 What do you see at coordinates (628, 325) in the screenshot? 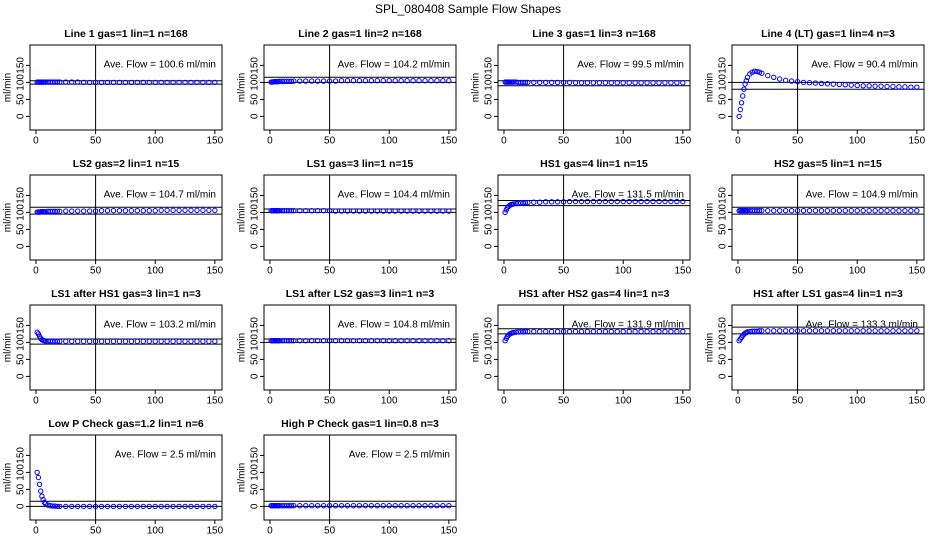
I see `annotation: Ave. Flow = 131.9 ml/min` at bounding box center [628, 325].